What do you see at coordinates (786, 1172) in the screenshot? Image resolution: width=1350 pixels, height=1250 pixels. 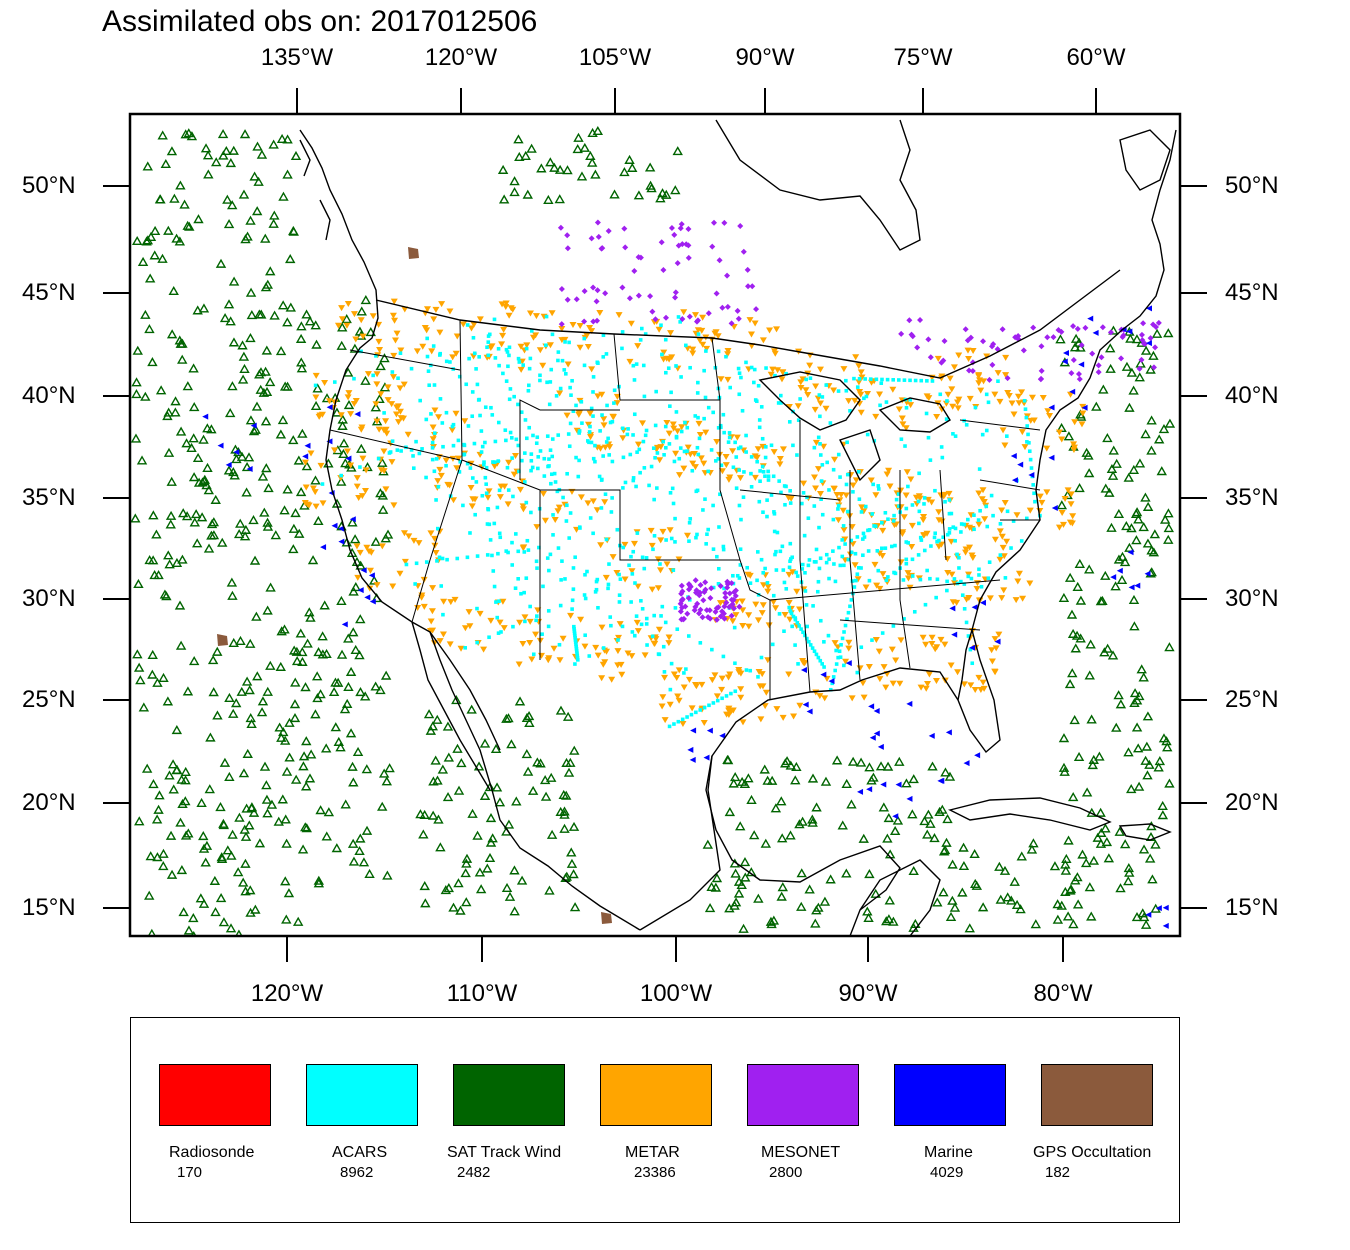 I see `legend-count-mesonet: 2800` at bounding box center [786, 1172].